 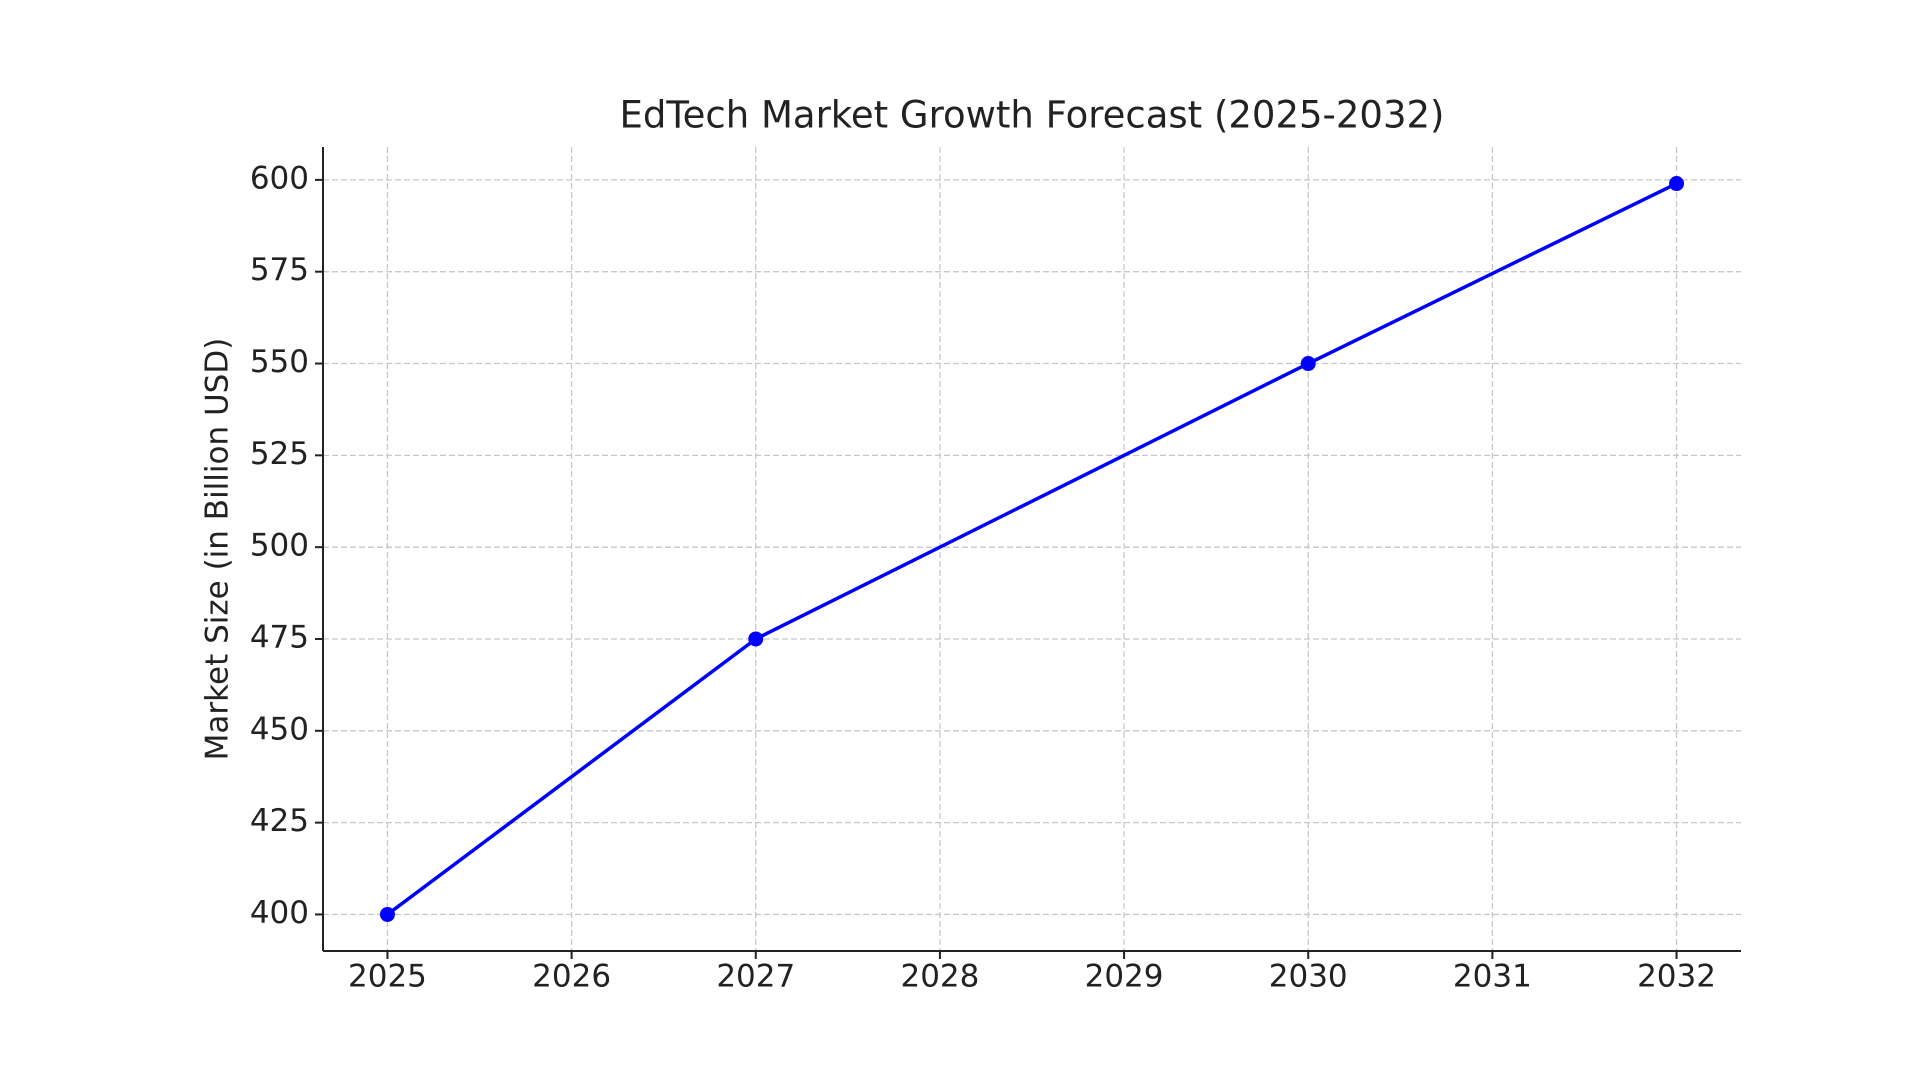 I want to click on x-tick-label: 2030, so click(x=1308, y=977).